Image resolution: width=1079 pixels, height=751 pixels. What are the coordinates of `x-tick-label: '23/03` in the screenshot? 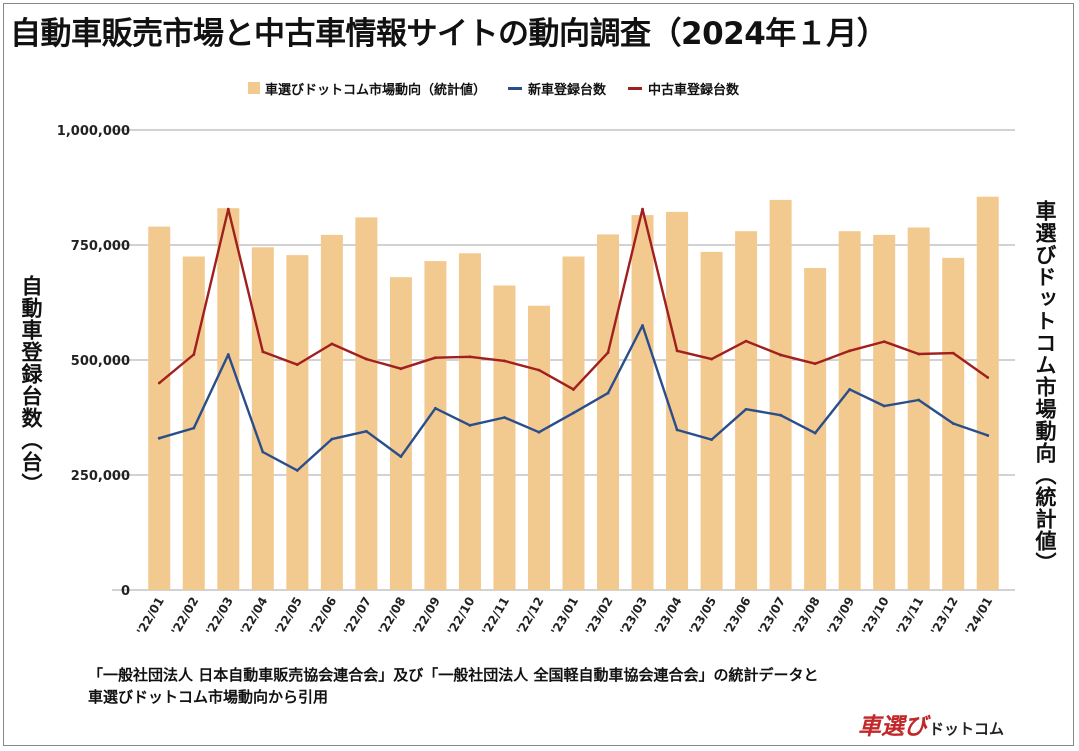 It's located at (633, 616).